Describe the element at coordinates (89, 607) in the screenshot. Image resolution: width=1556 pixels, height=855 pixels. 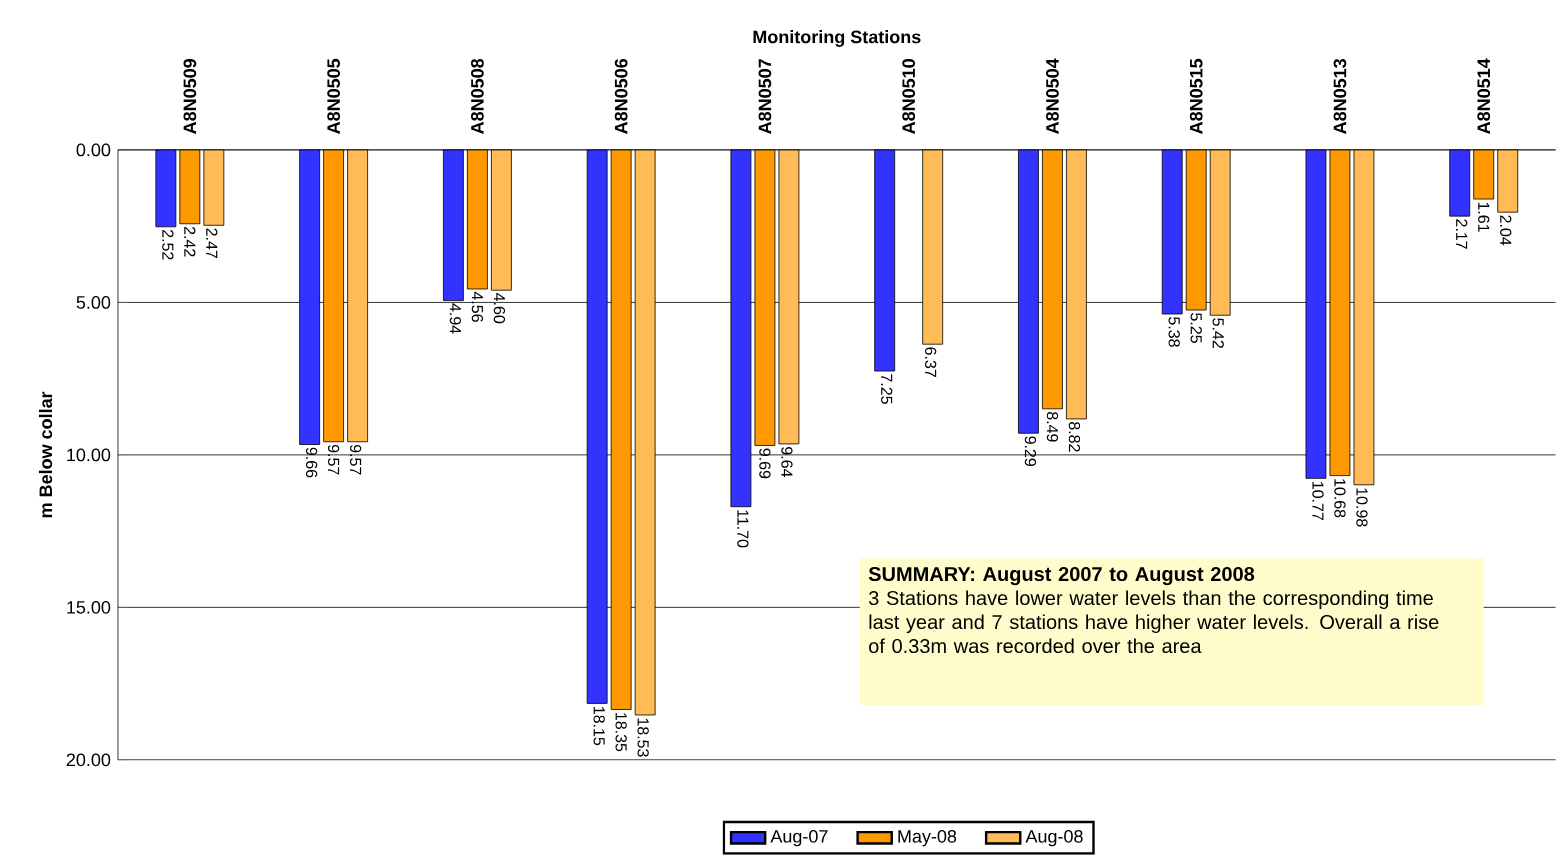
I see `y-tick-label: 15.00` at that location.